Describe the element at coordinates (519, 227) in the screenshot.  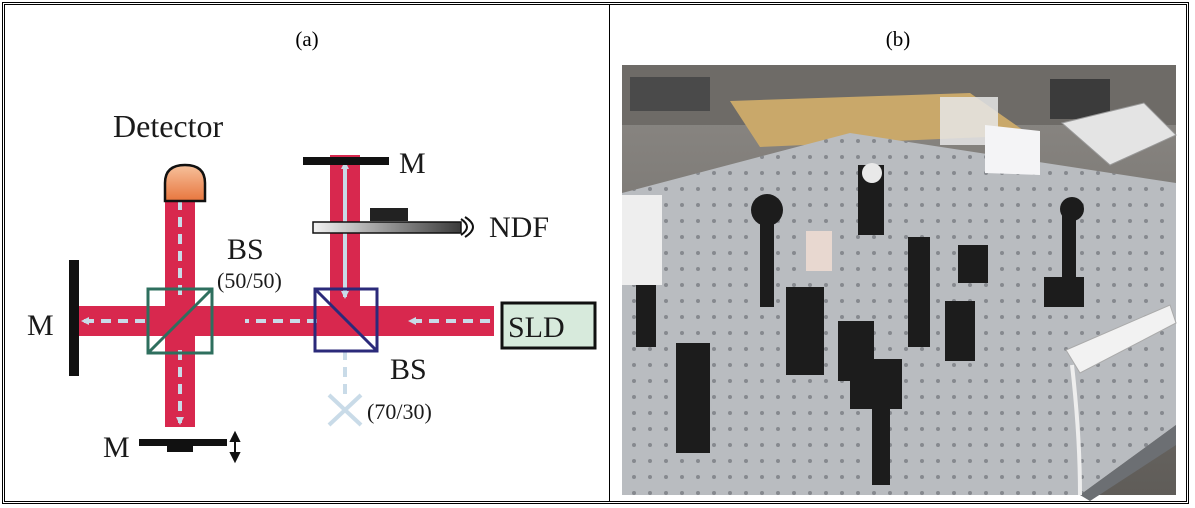
I see `ndf-label: NDF` at that location.